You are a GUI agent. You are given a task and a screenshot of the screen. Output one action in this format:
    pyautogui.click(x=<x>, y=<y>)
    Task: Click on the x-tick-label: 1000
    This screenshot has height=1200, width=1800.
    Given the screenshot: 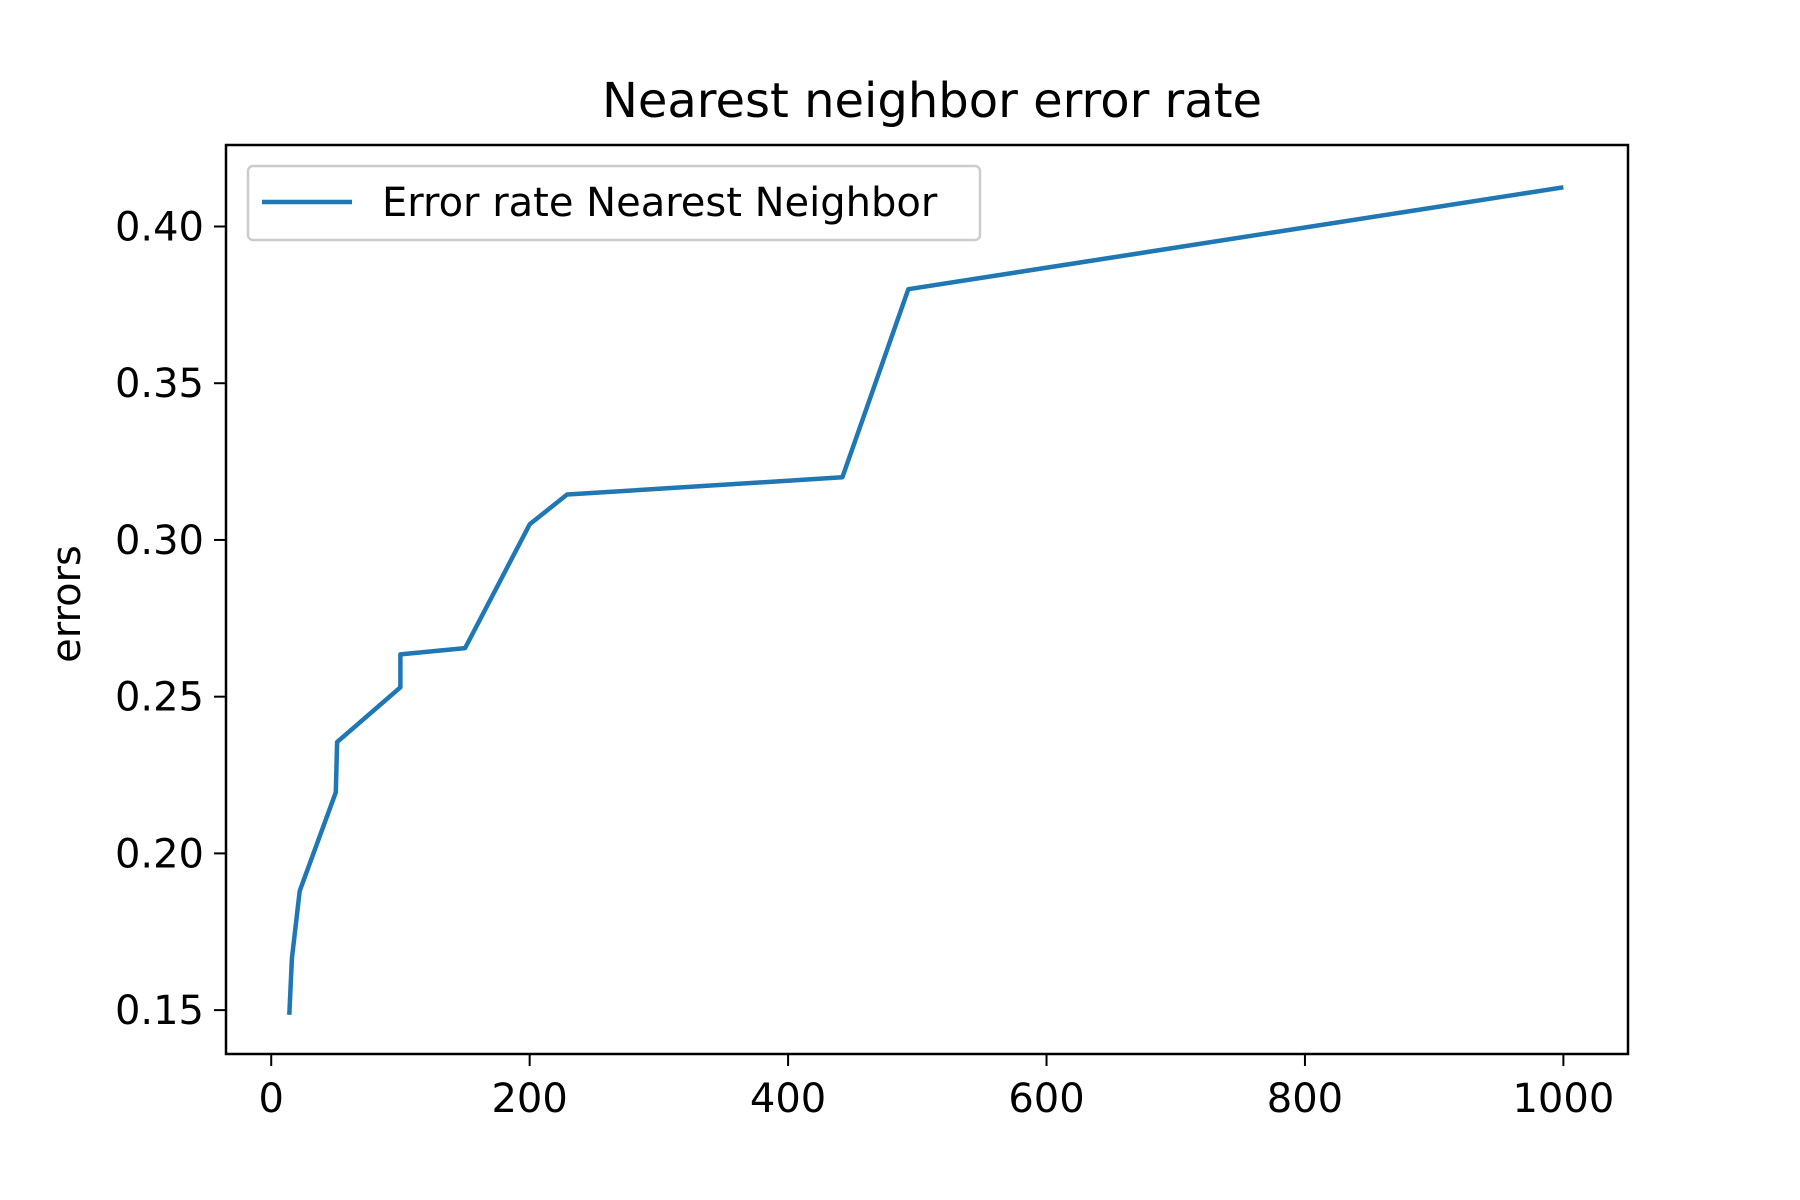 What is the action you would take?
    pyautogui.click(x=1563, y=1099)
    